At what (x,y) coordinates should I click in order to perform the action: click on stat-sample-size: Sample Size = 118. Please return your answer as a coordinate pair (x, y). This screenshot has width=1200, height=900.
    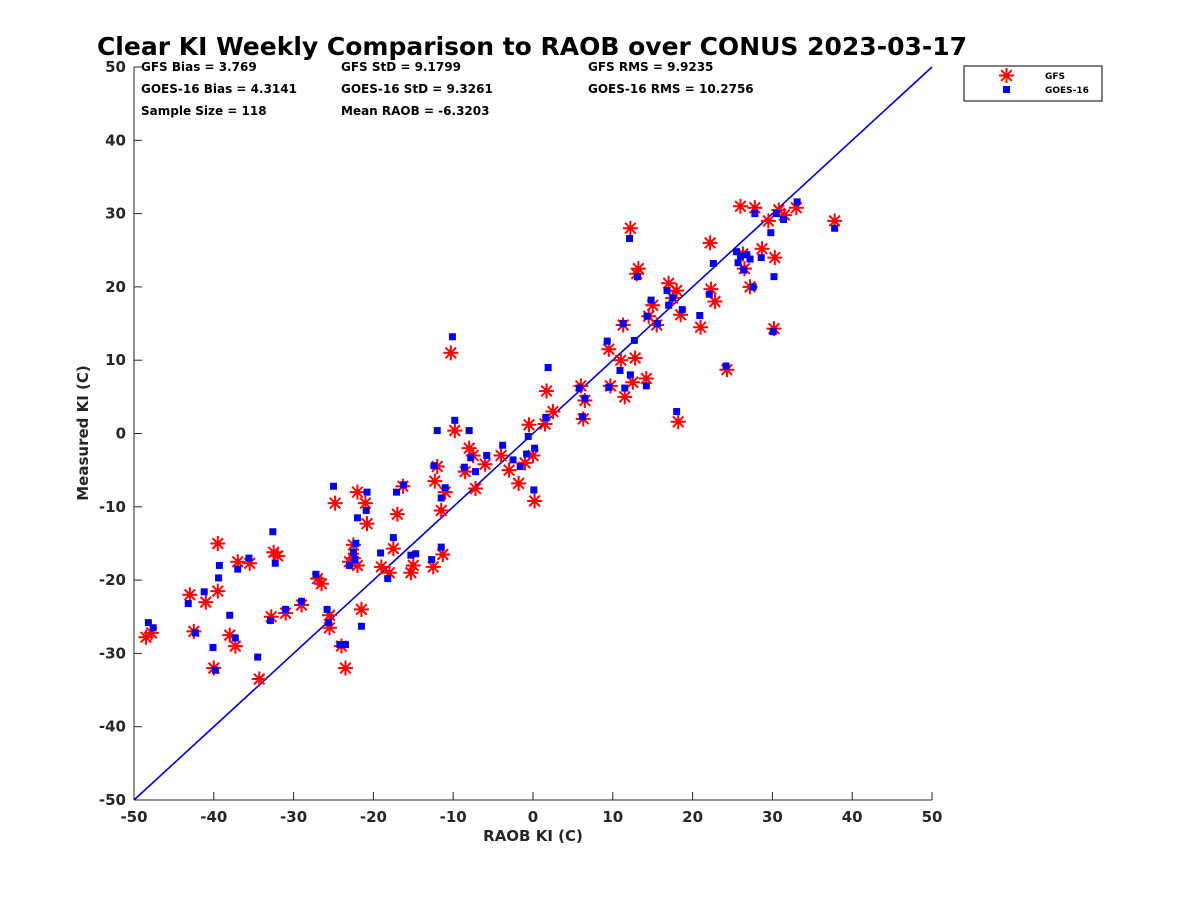
    Looking at the image, I should click on (204, 111).